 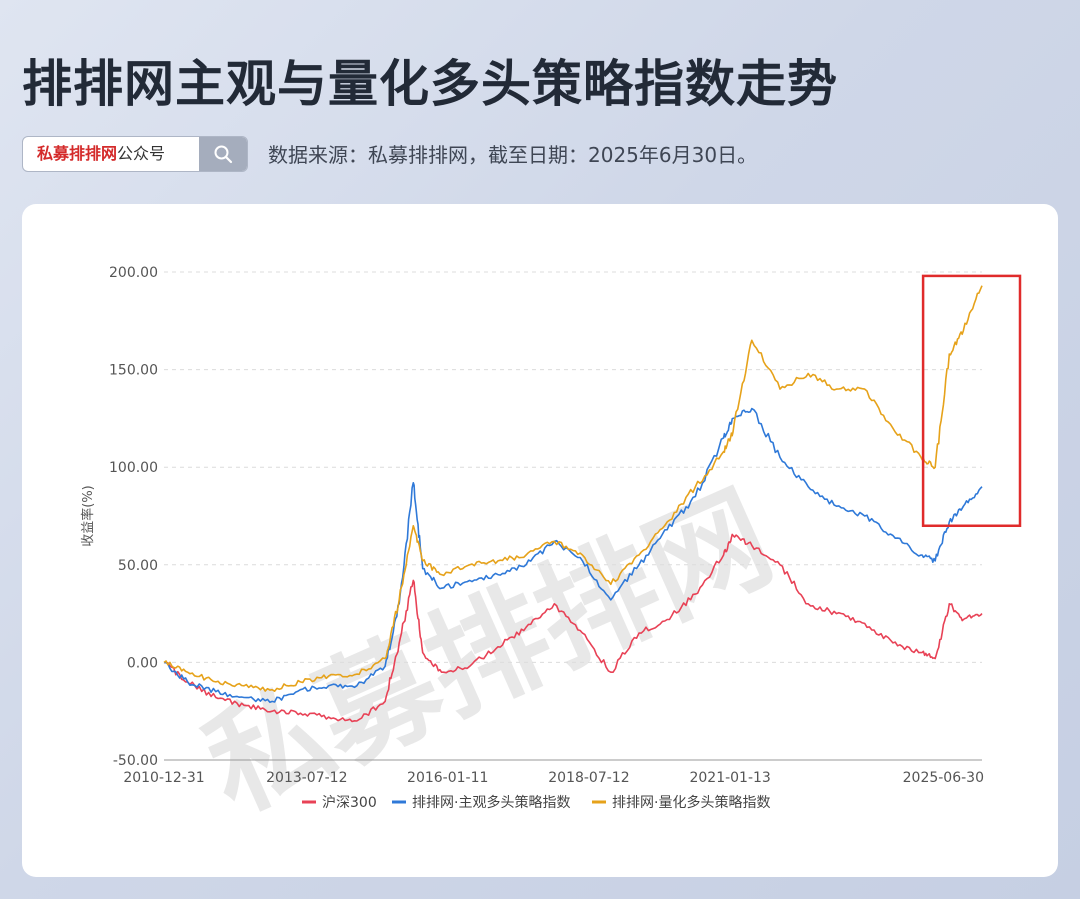 I want to click on x-tick-label: 2021-01-13, so click(x=729, y=778).